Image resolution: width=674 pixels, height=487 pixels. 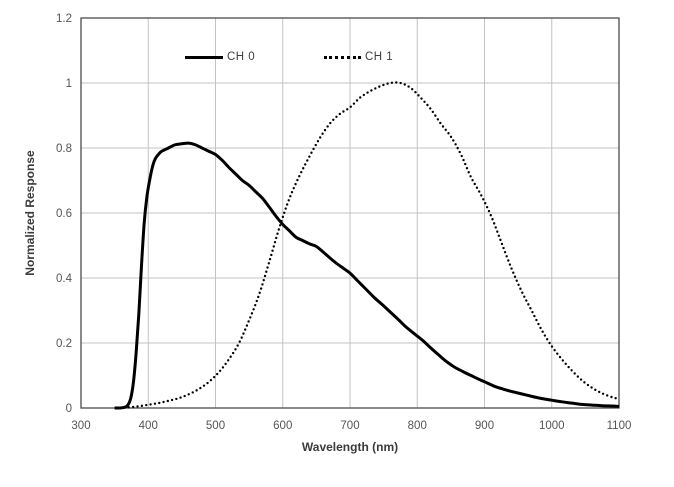 I want to click on x-tick-label-600: 600, so click(x=282, y=426).